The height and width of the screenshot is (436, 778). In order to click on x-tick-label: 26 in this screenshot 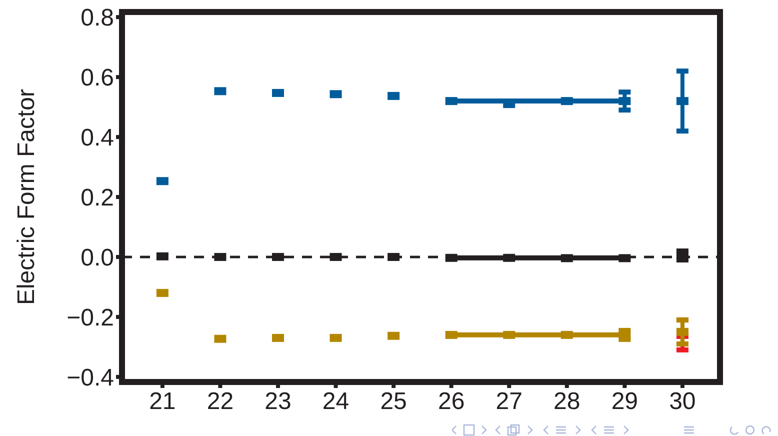, I will do `click(451, 402)`.